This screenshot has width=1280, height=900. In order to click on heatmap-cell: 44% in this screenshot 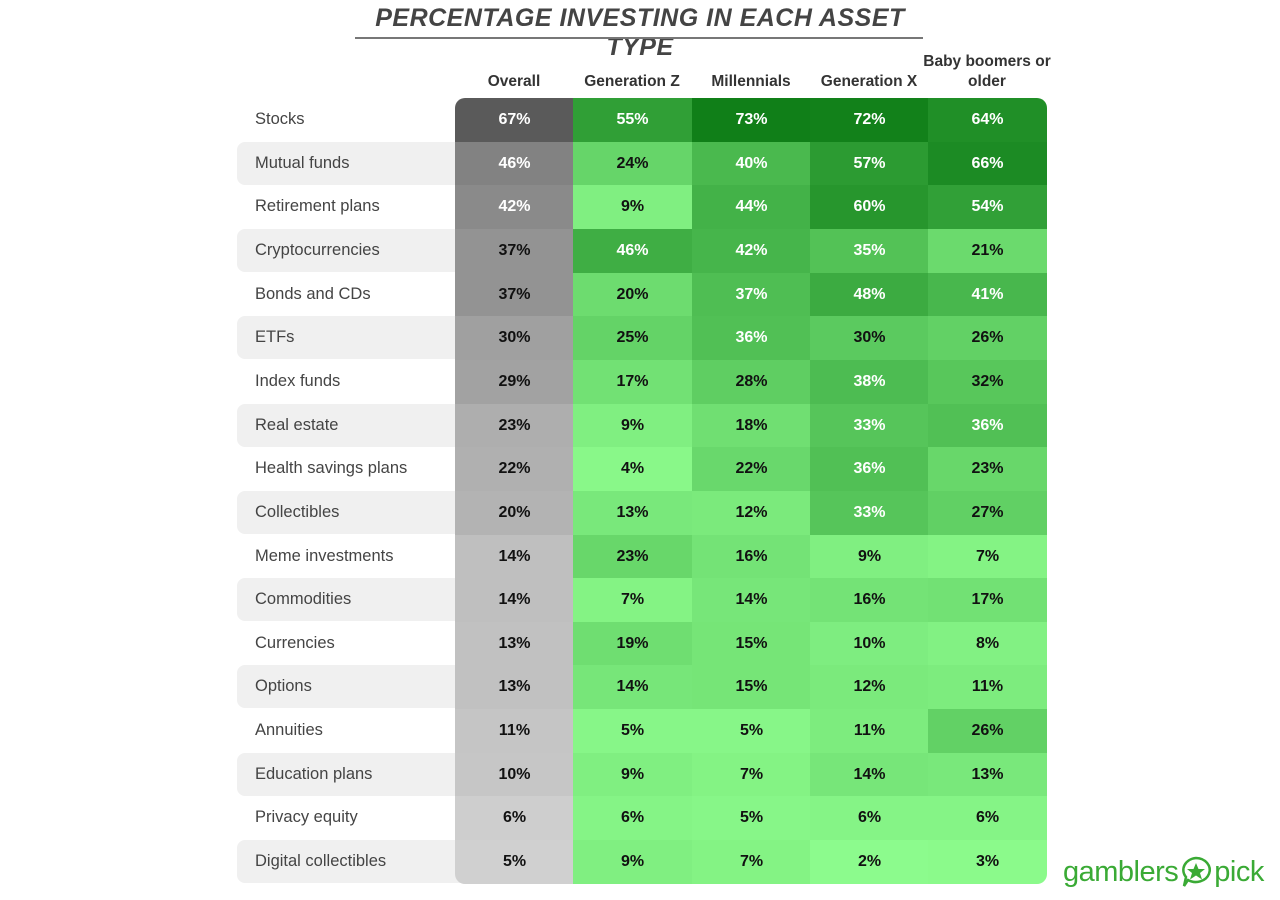, I will do `click(751, 207)`.